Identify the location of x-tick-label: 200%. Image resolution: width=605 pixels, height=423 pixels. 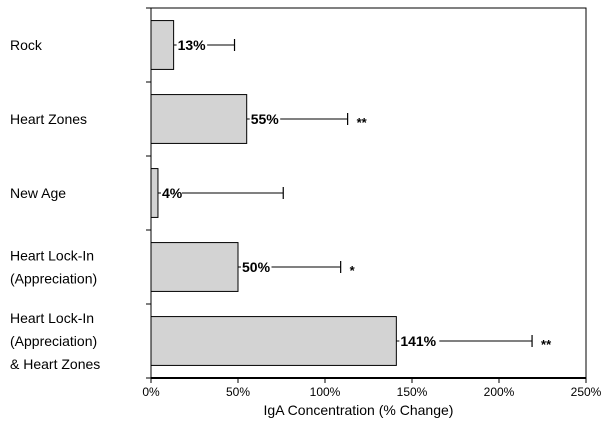
(499, 392).